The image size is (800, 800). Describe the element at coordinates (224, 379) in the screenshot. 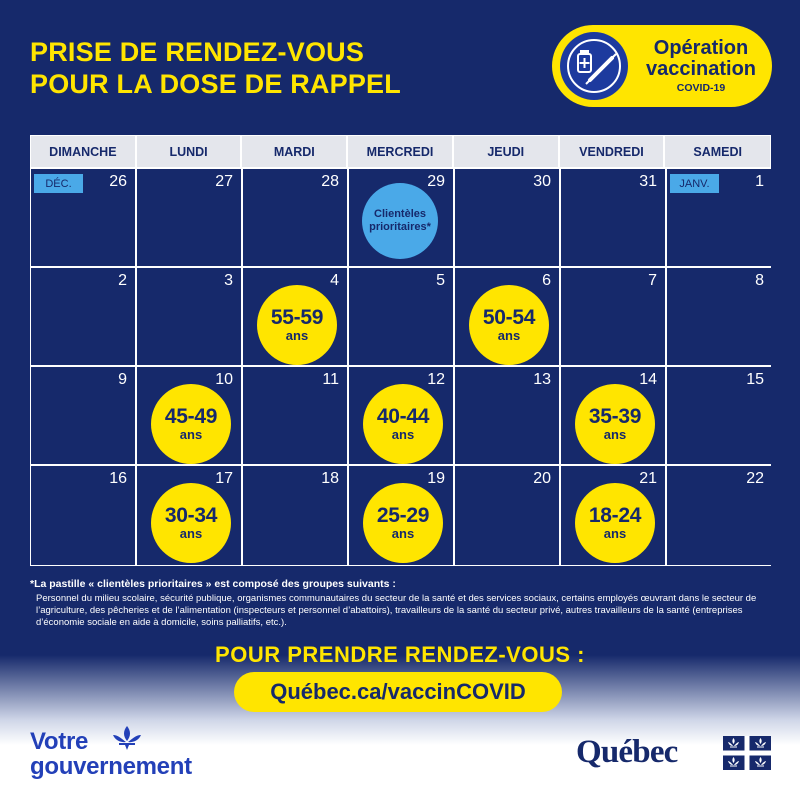

I see `day-number: 10` at that location.